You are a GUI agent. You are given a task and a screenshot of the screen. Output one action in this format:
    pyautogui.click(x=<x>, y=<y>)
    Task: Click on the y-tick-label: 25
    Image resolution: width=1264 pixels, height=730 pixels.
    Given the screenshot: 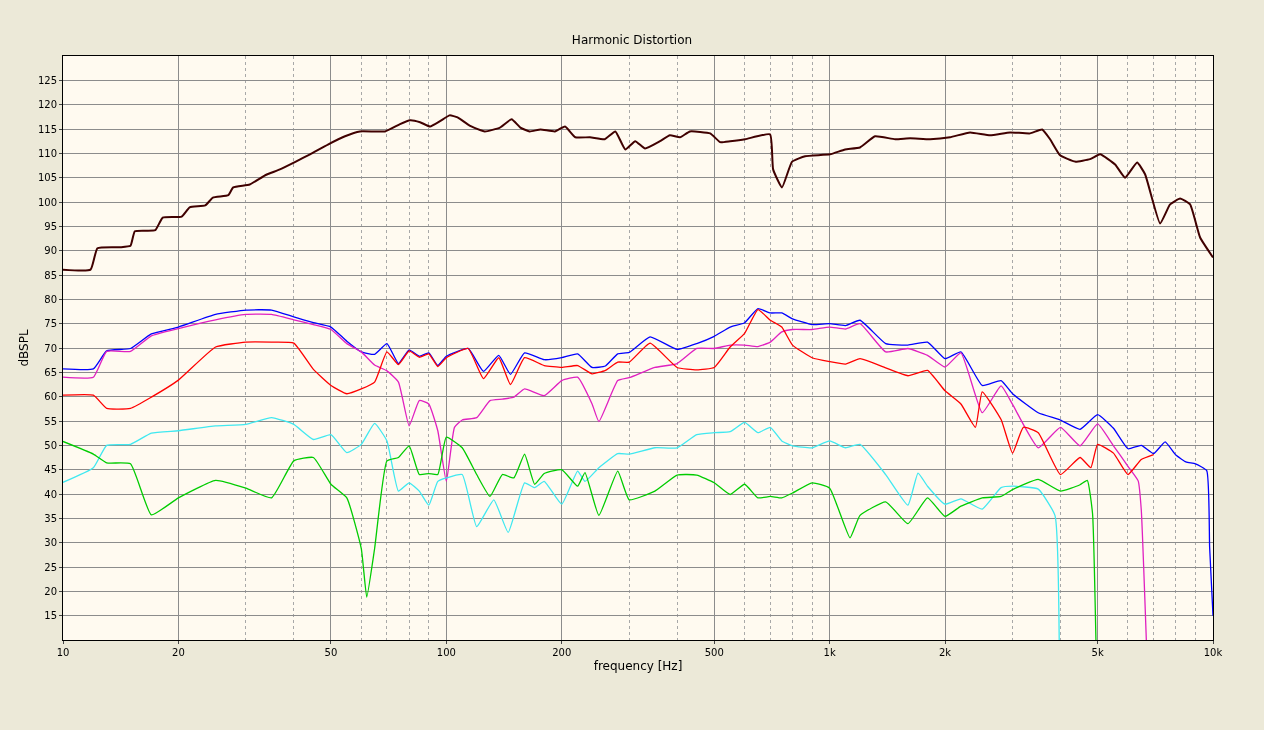 What is the action you would take?
    pyautogui.click(x=50, y=567)
    